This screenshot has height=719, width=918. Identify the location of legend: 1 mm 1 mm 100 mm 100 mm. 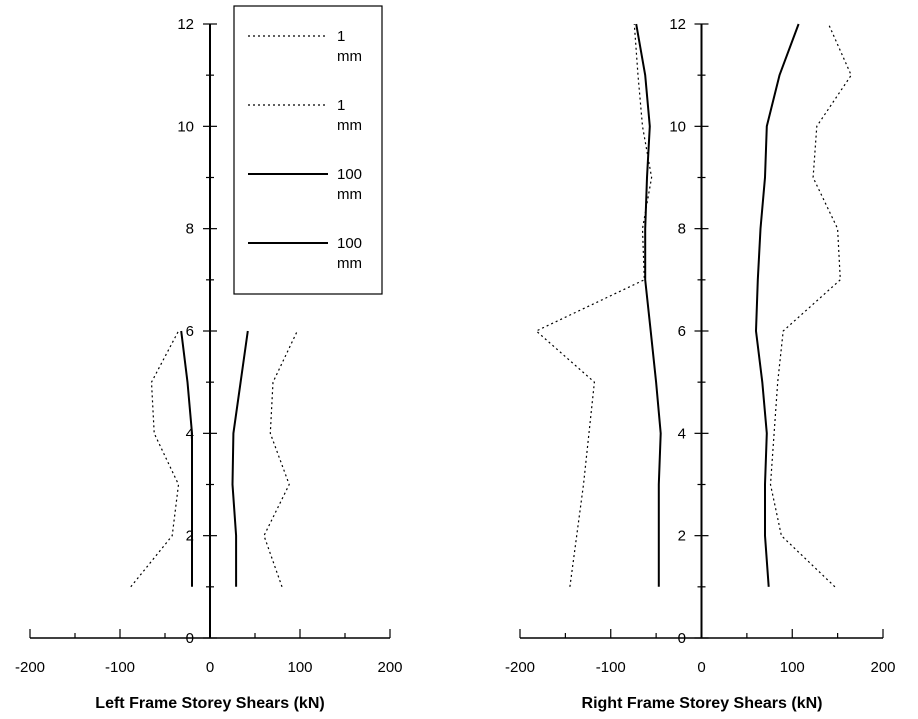
(308, 150).